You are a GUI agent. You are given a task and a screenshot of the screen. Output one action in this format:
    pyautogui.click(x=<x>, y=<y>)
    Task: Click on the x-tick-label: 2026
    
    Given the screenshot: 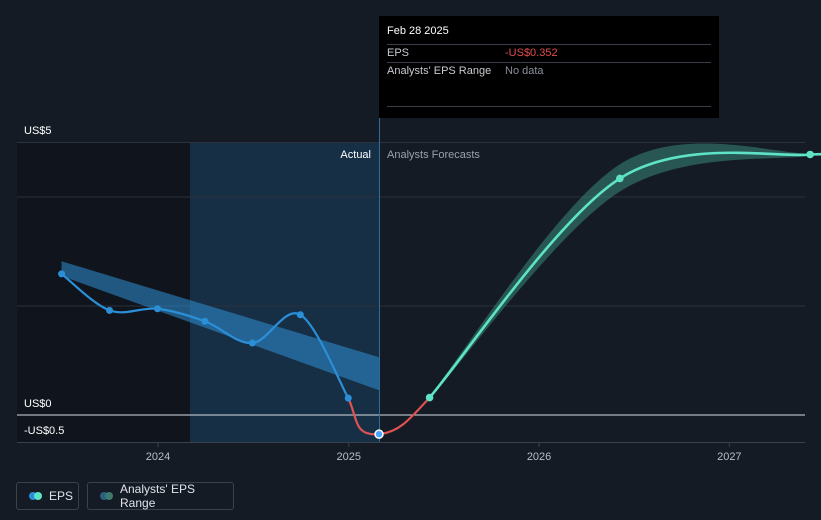 What is the action you would take?
    pyautogui.click(x=539, y=457)
    